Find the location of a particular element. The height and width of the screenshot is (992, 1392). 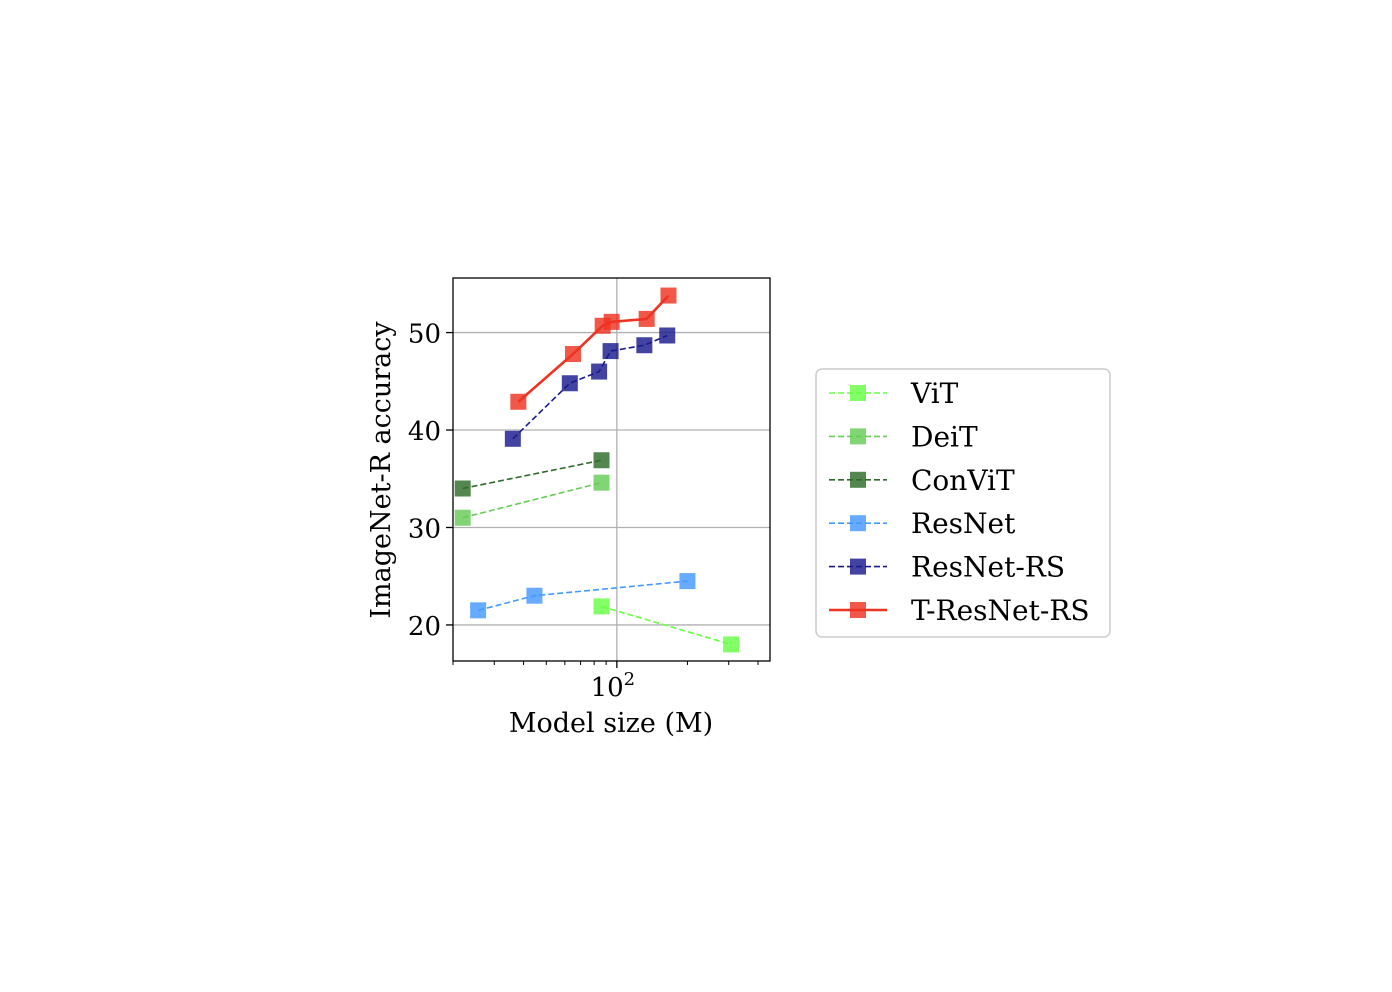

legend-label: DeiT is located at coordinates (944, 436).